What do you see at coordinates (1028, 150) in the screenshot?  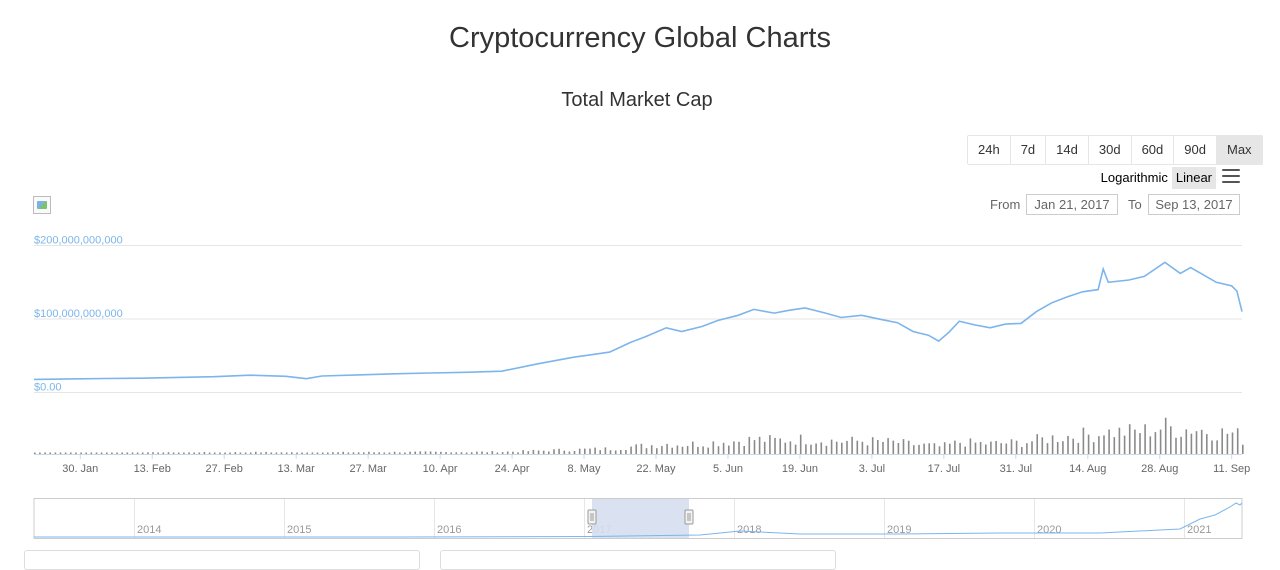 I see `range-button-7d: 7d` at bounding box center [1028, 150].